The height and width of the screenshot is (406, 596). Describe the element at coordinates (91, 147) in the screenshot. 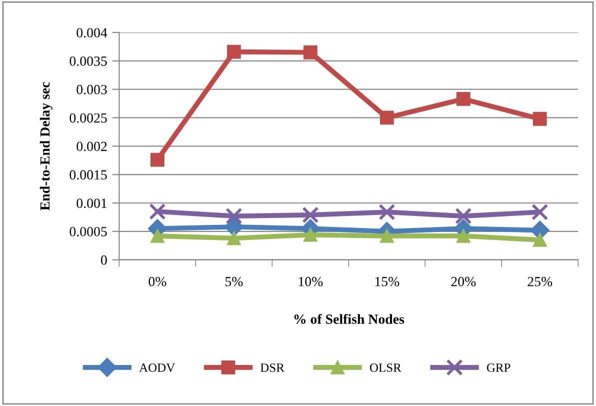

I see `y-tick-label: 0.002` at that location.